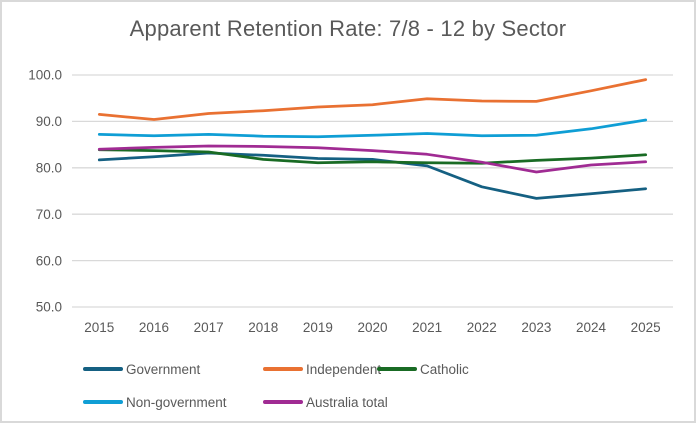 The width and height of the screenshot is (696, 430). I want to click on legend-line-marker-australia-total, so click(283, 402).